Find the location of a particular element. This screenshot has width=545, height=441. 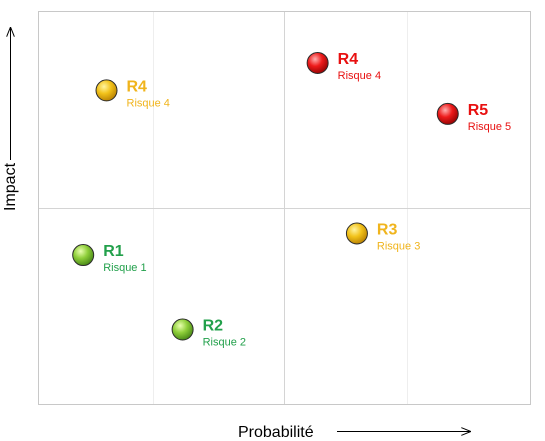

risk-point-r5-2: R5 Risque 5 is located at coordinates (473, 117).